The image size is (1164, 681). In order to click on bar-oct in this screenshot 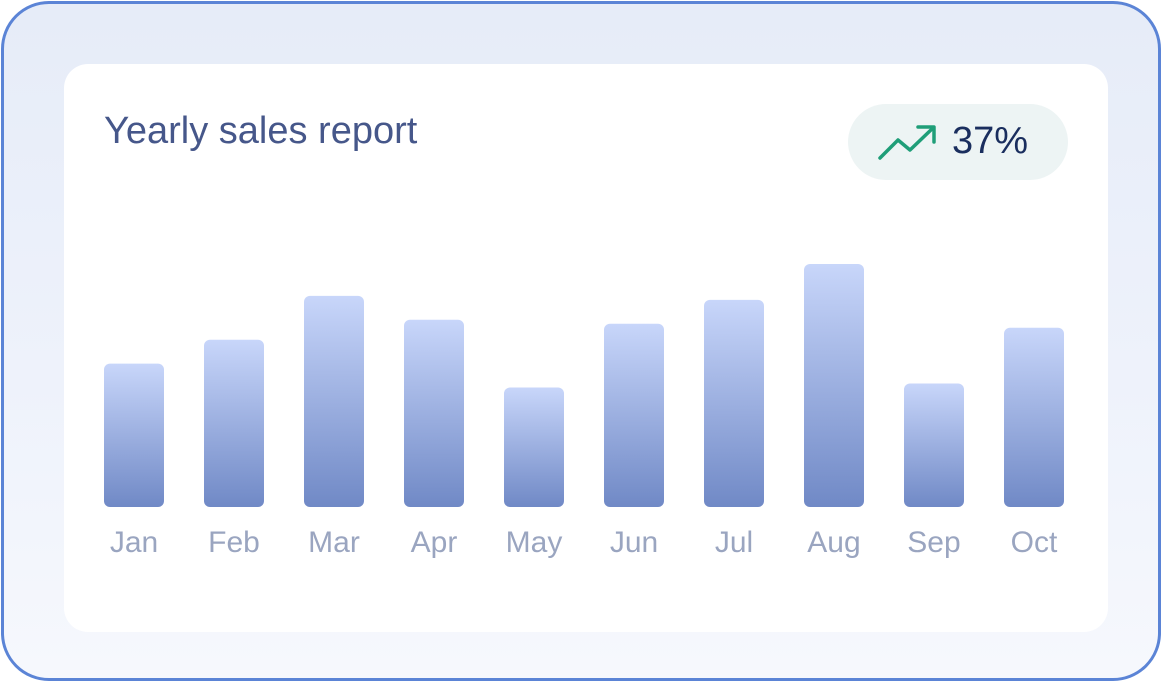, I will do `click(1034, 417)`.